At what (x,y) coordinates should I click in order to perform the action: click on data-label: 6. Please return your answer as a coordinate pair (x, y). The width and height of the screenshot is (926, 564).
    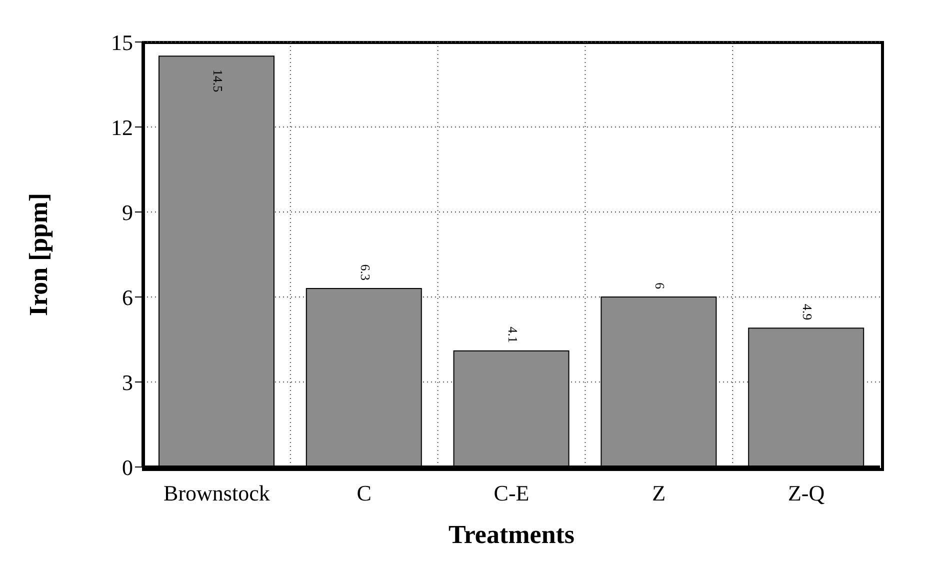
    Looking at the image, I should click on (660, 286).